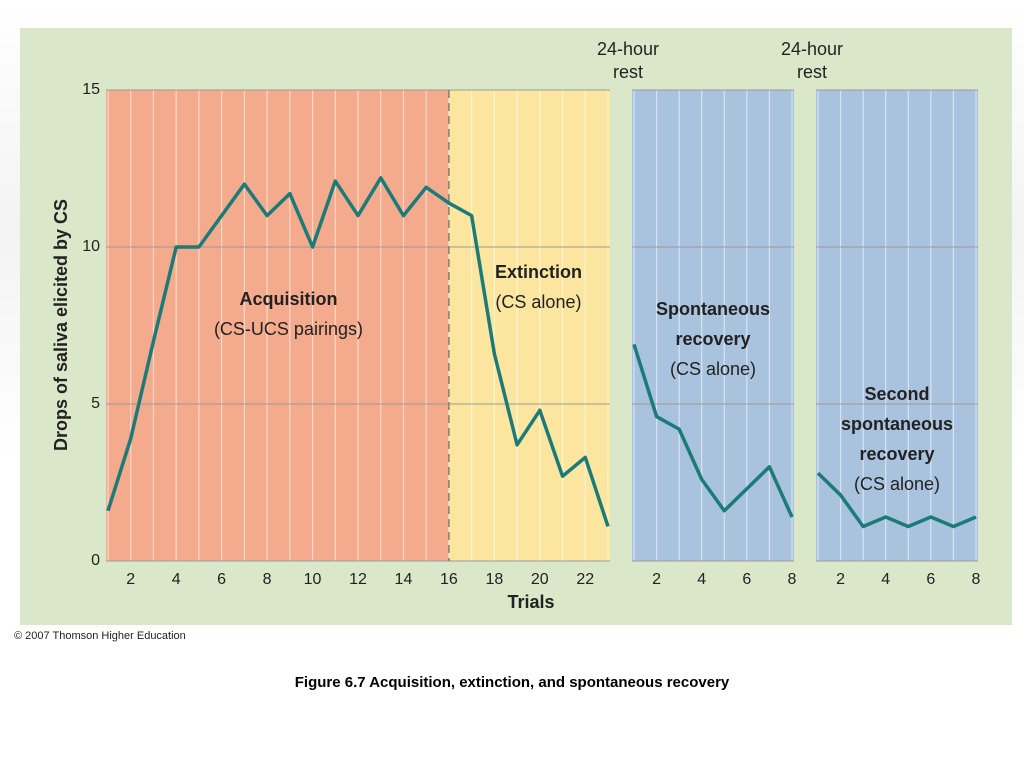 The width and height of the screenshot is (1024, 768). Describe the element at coordinates (288, 299) in the screenshot. I see `region-title: Acquisition` at that location.